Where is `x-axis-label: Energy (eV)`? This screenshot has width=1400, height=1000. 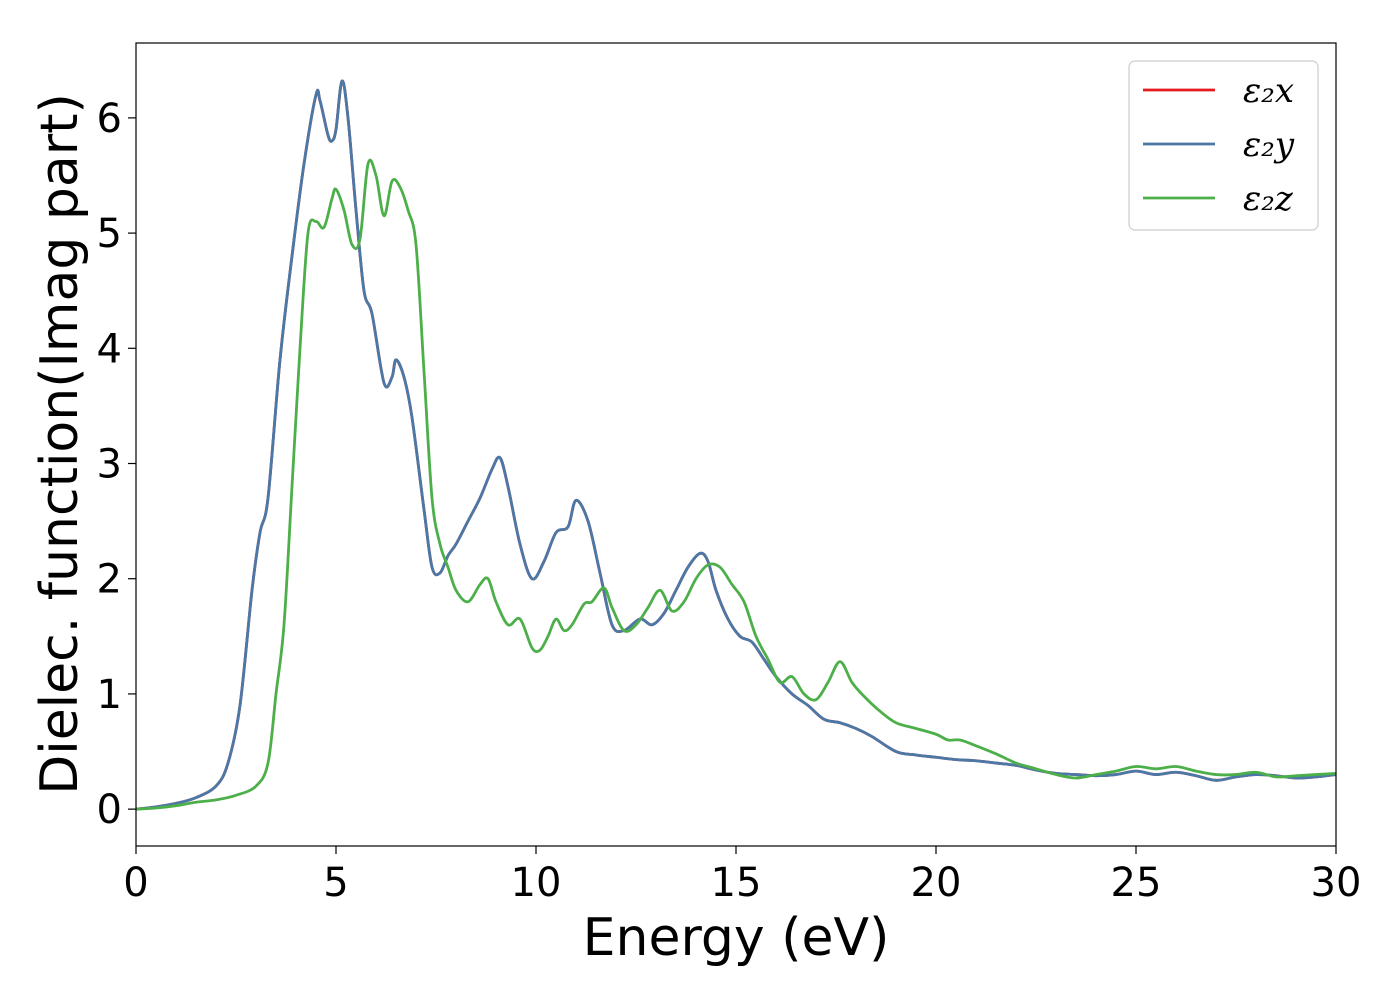
x-axis-label: Energy (eV) is located at coordinates (736, 938).